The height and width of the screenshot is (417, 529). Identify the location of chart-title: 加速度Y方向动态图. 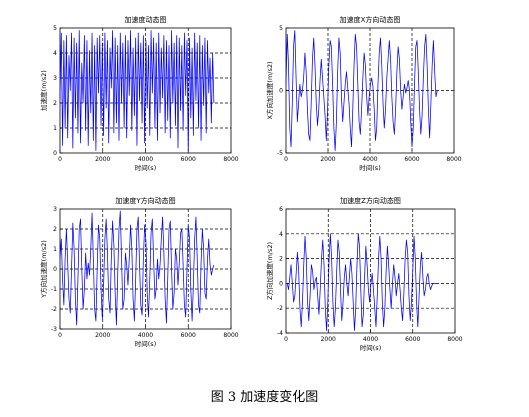
(145, 200).